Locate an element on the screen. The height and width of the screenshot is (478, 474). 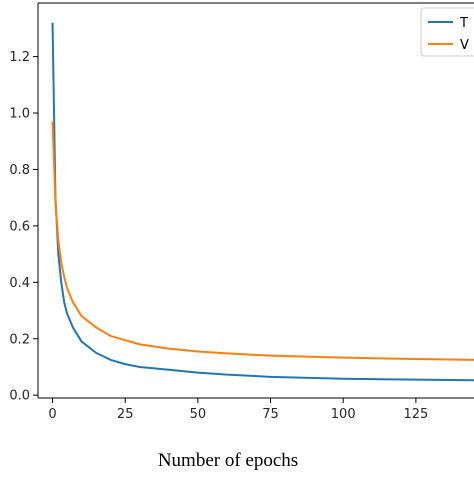
y-tick-label: 0.0 is located at coordinates (19, 396).